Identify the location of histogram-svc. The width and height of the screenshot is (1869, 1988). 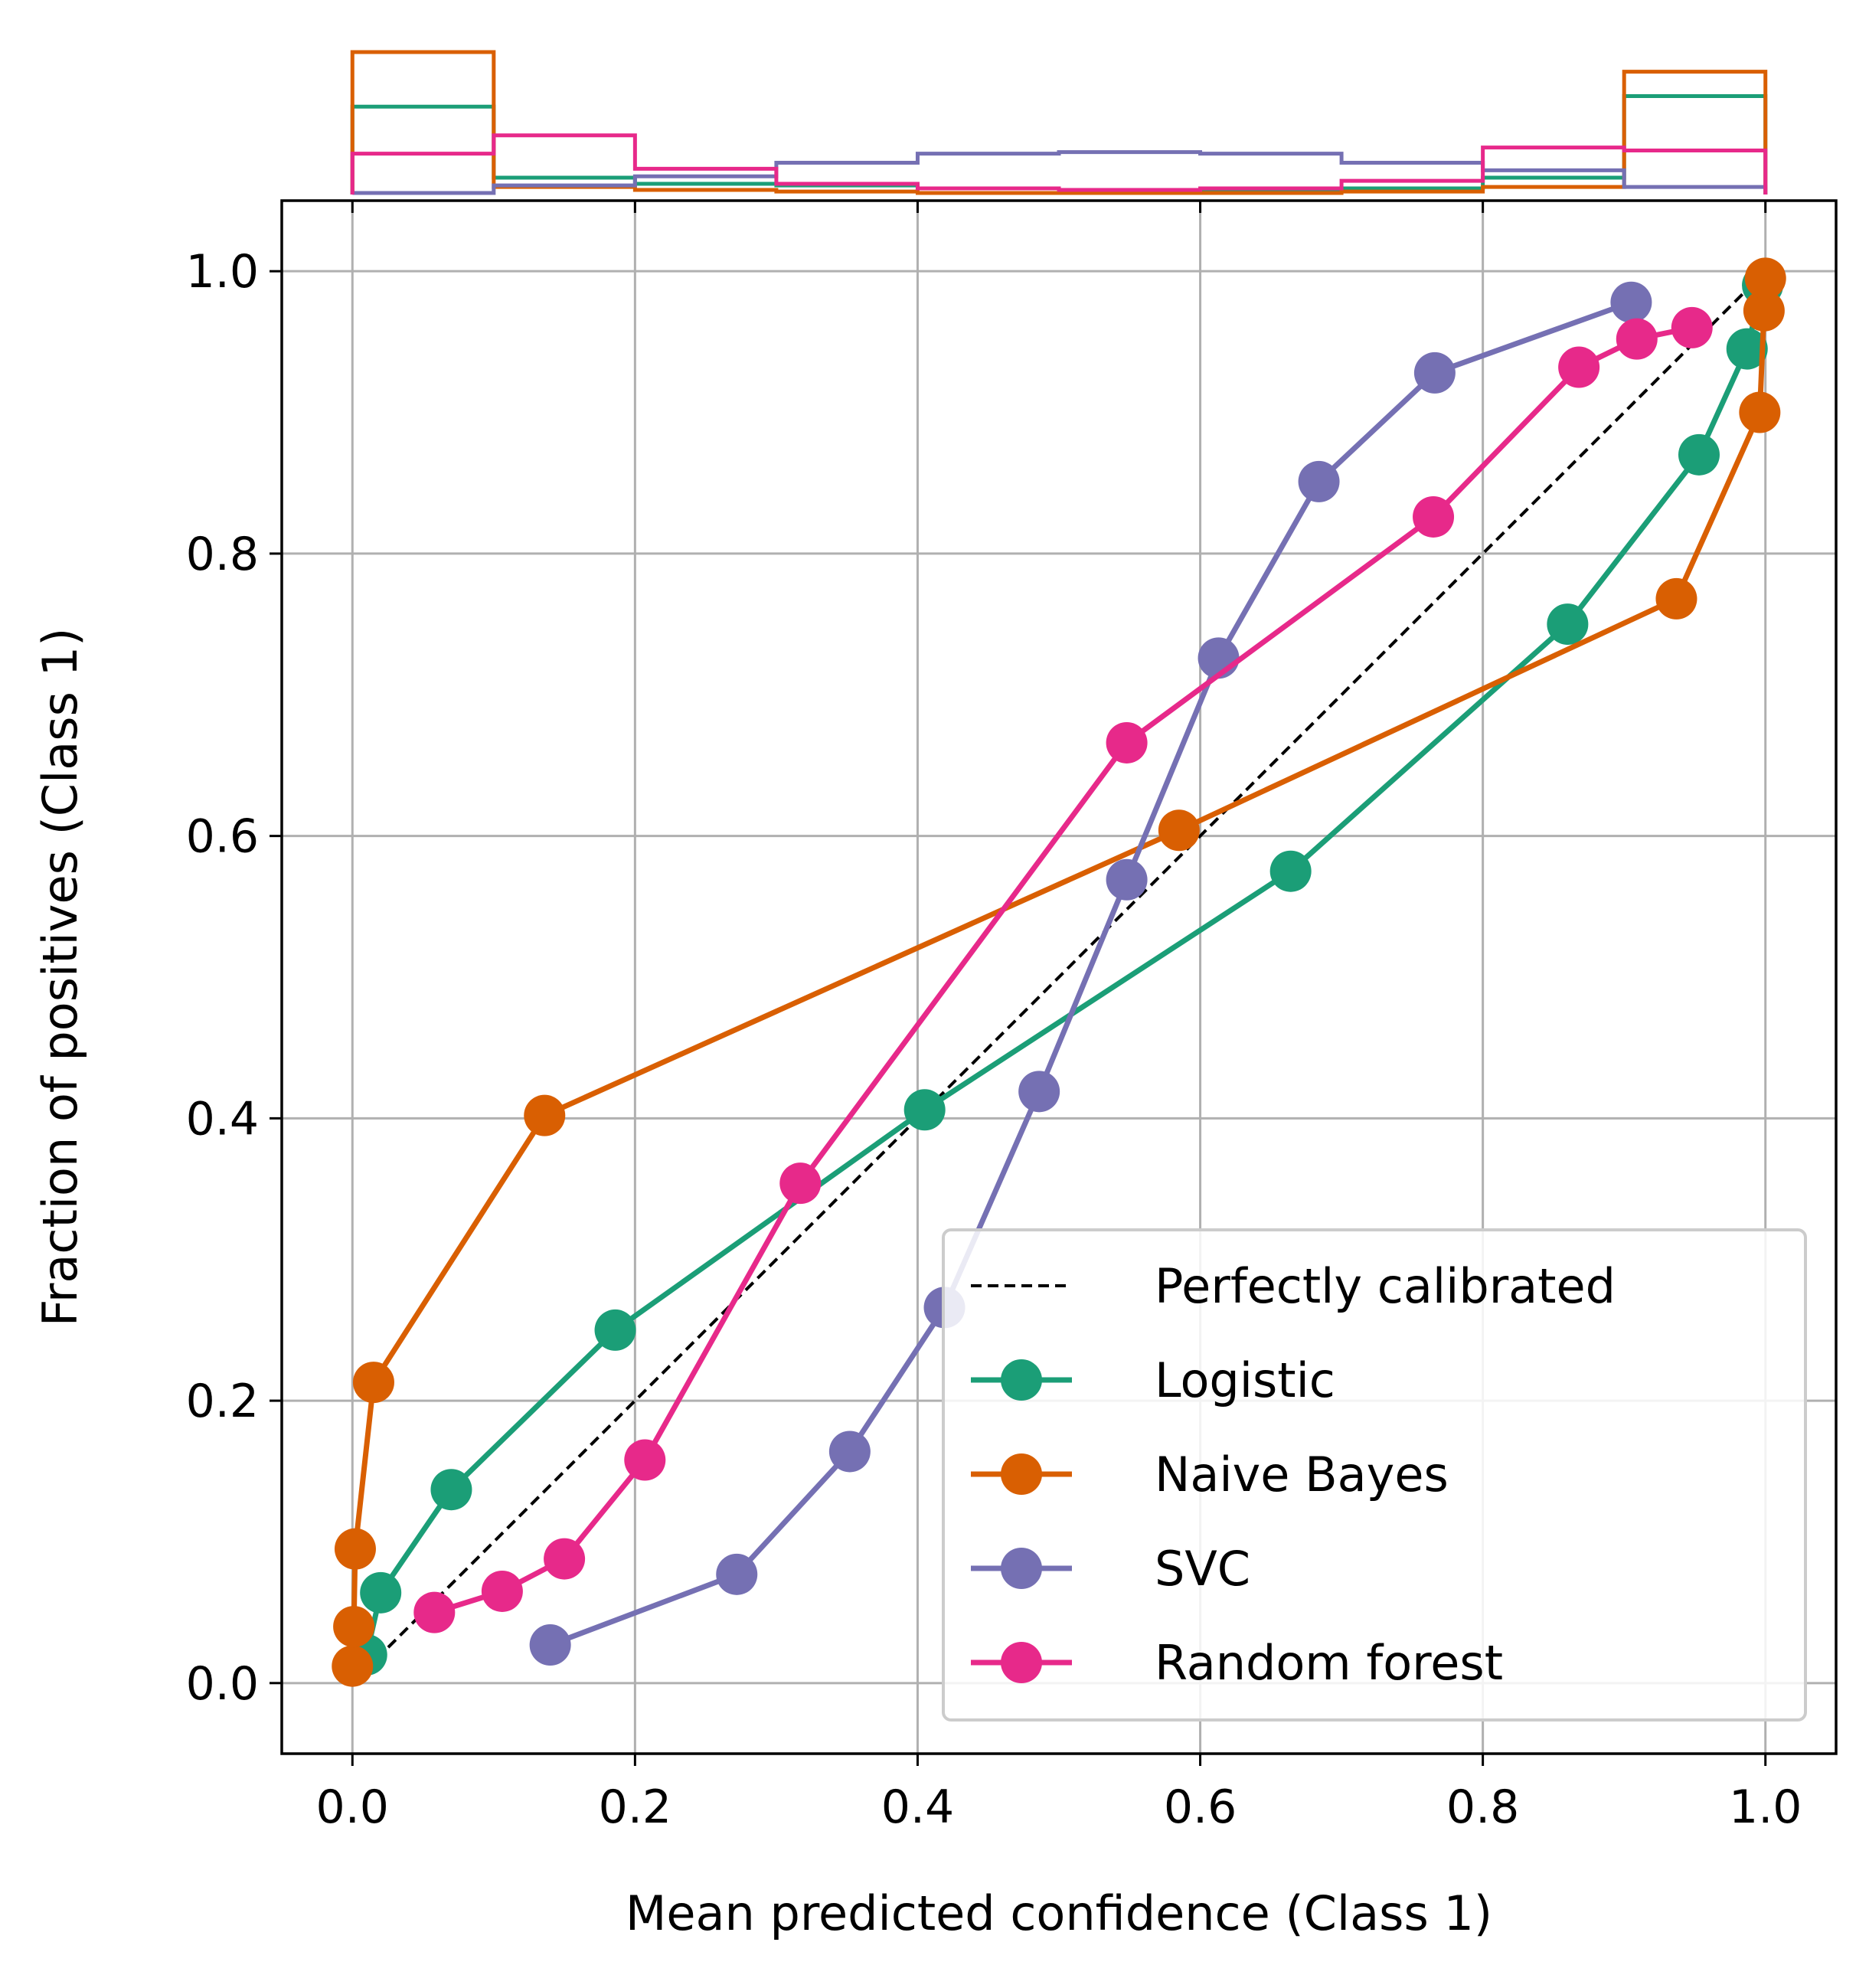
(1059, 172).